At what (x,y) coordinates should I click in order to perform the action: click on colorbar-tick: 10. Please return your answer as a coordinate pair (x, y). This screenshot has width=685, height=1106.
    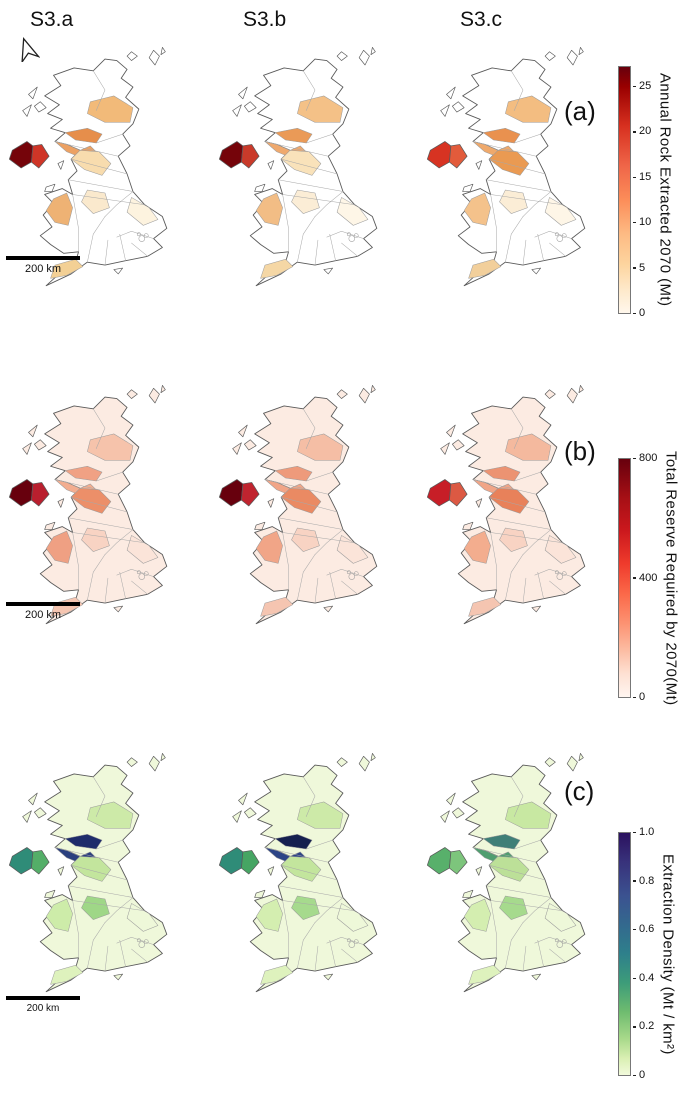
    Looking at the image, I should click on (642, 222).